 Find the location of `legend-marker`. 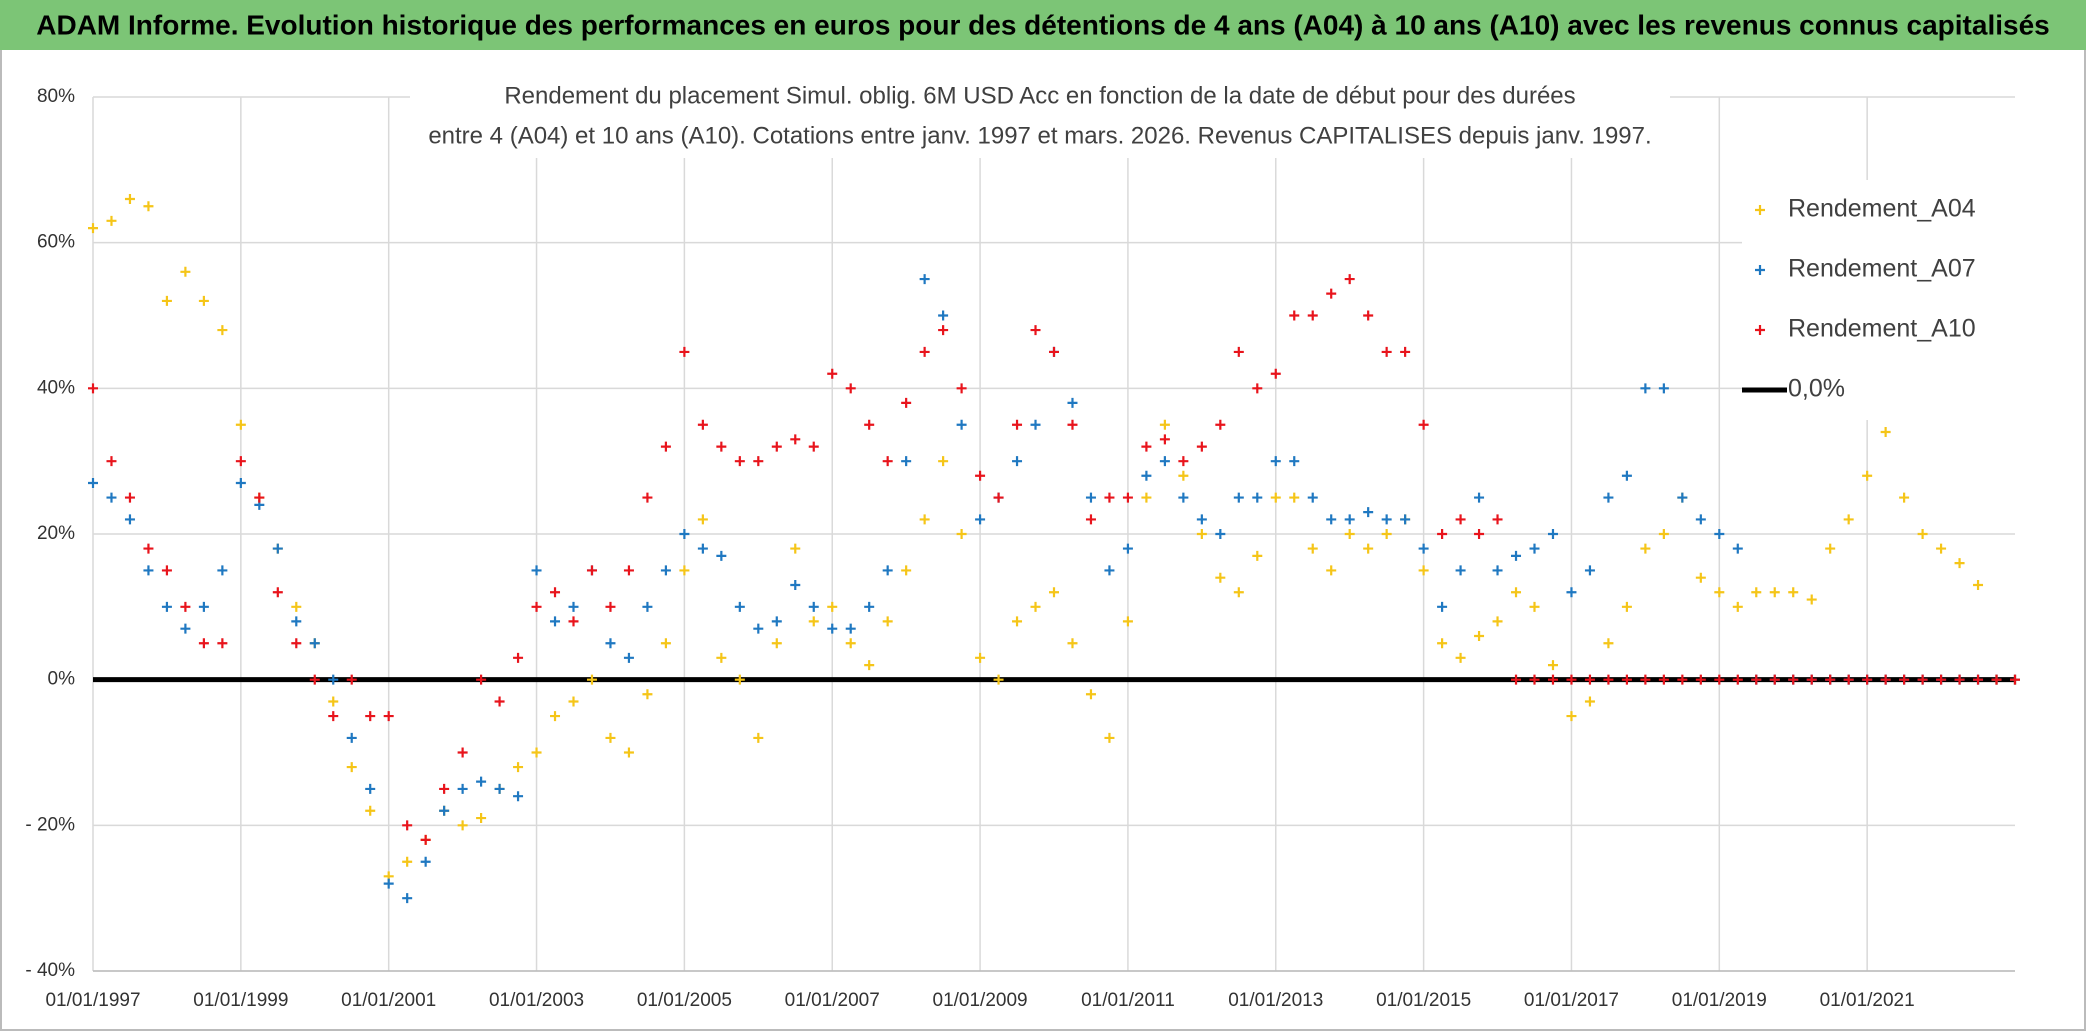

legend-marker is located at coordinates (1760, 330).